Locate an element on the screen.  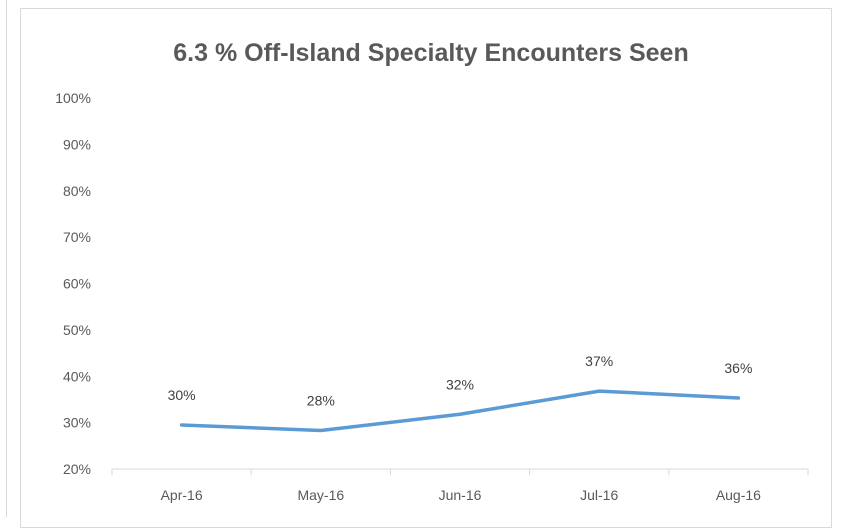
y-tick-label: 40% is located at coordinates (77, 376).